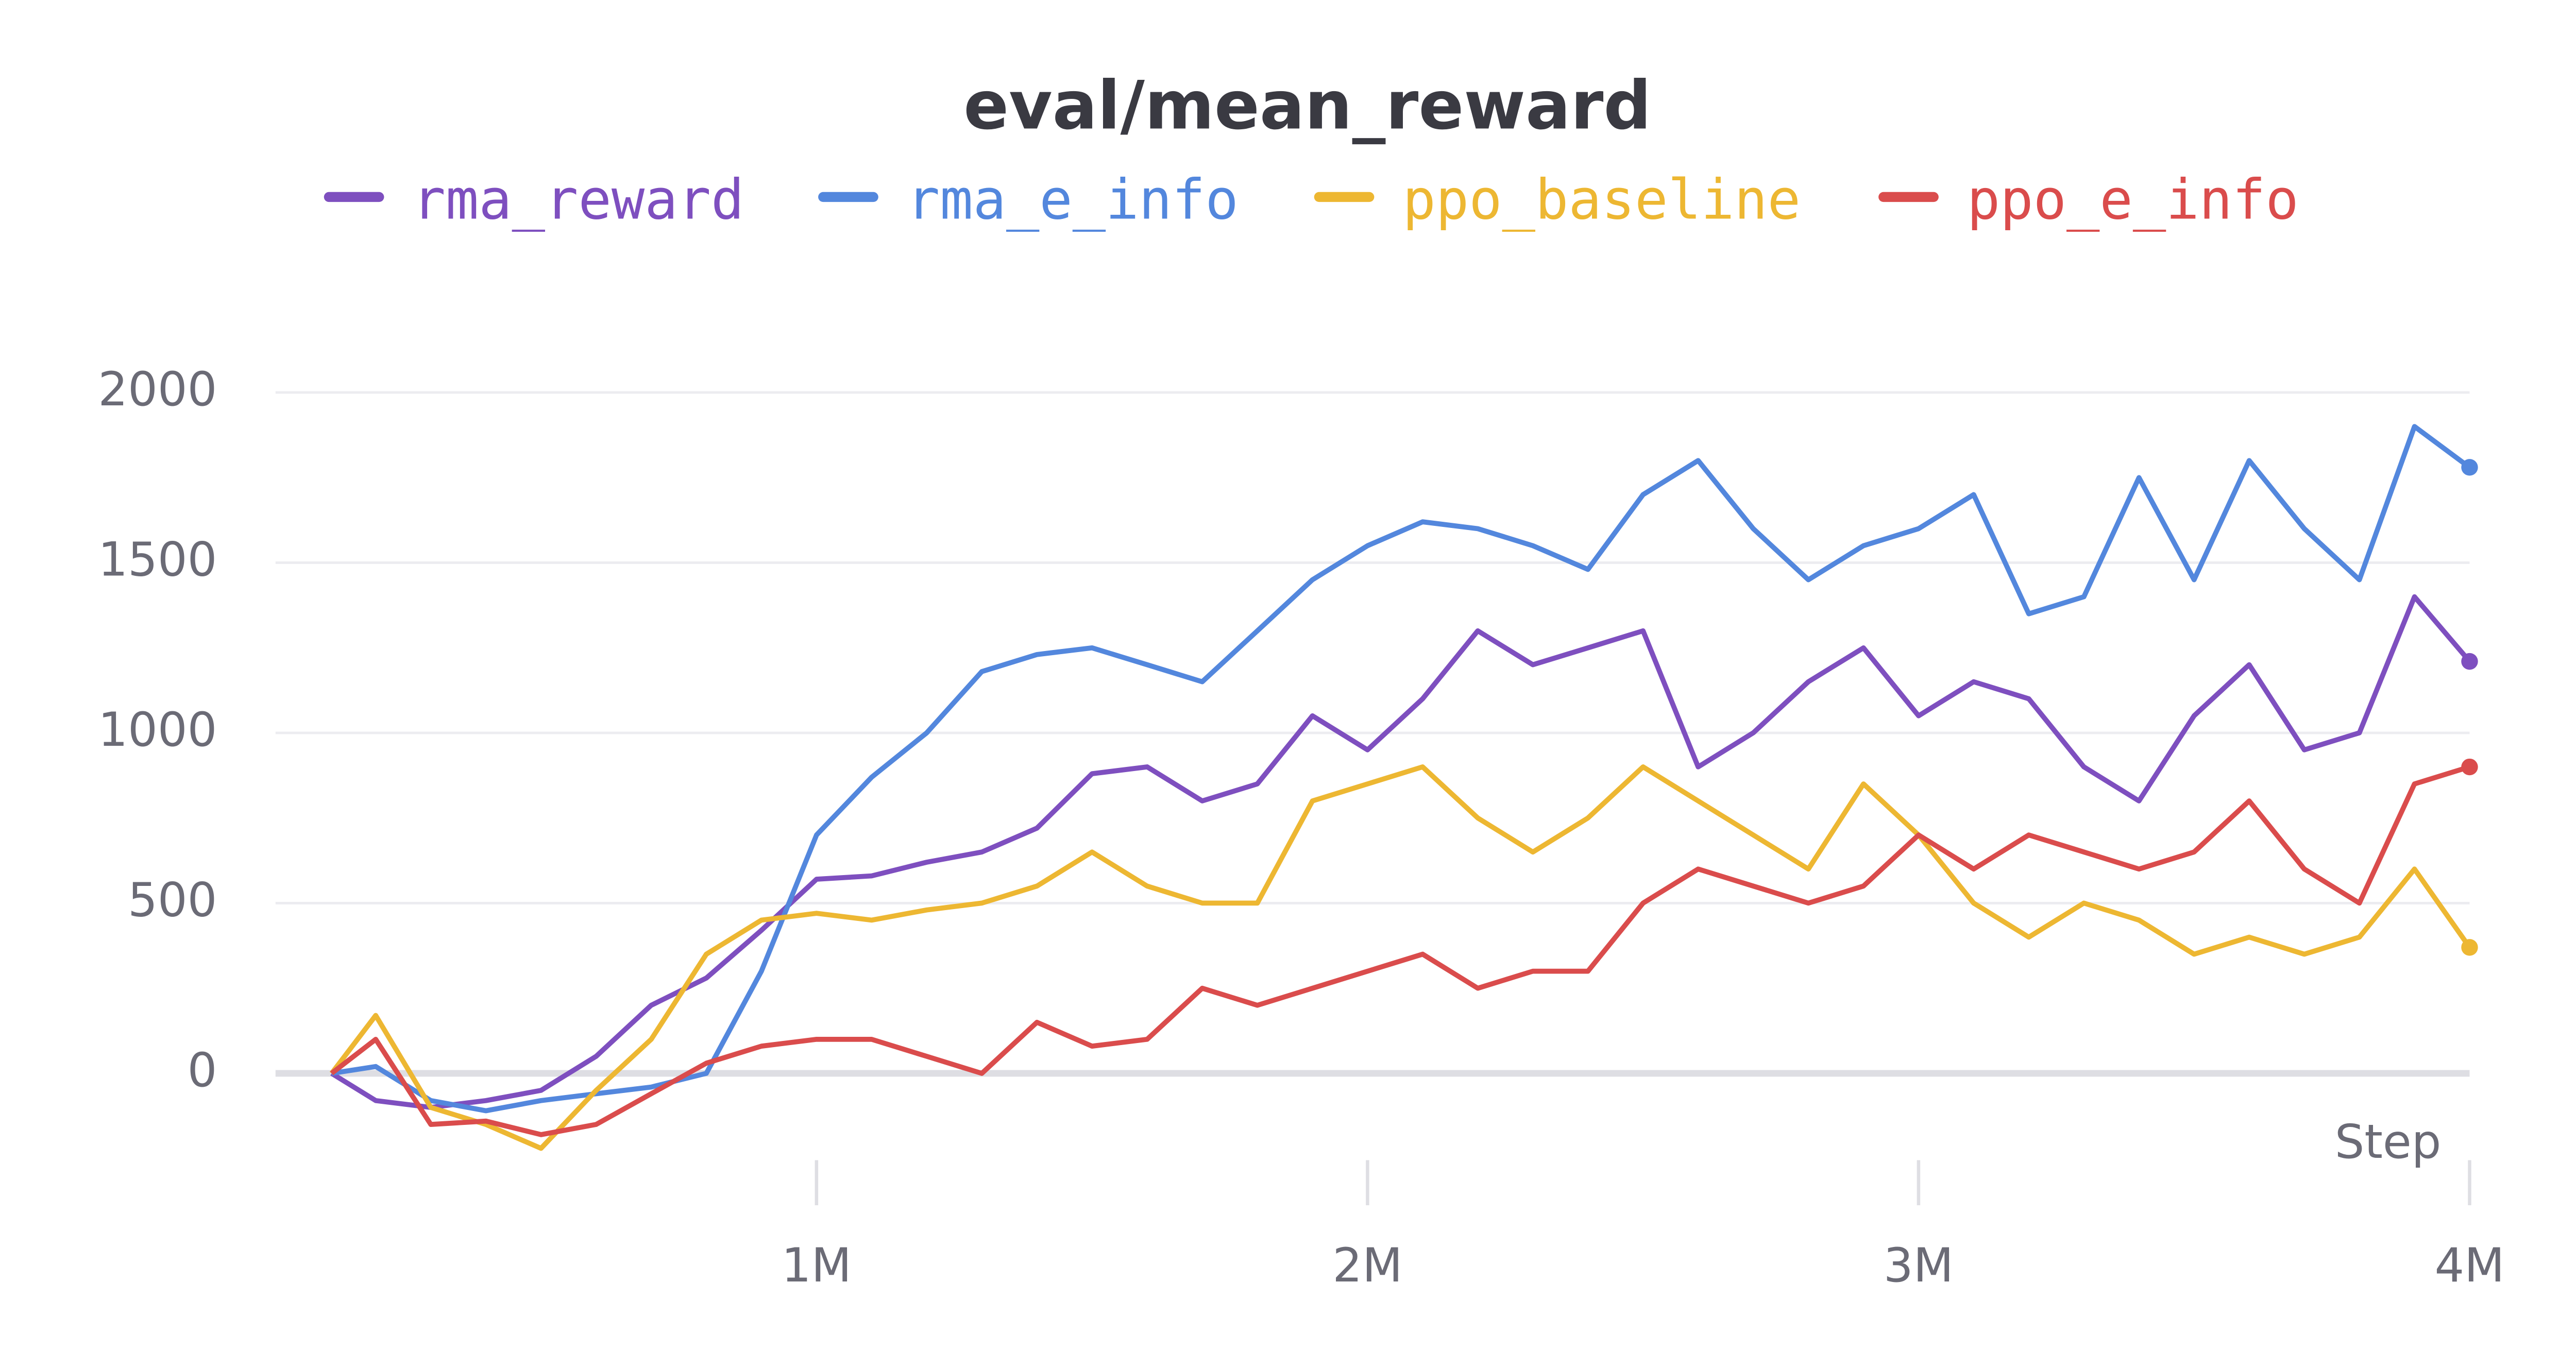 The height and width of the screenshot is (1368, 2576). I want to click on legend-label: ppo_e_info, so click(2133, 200).